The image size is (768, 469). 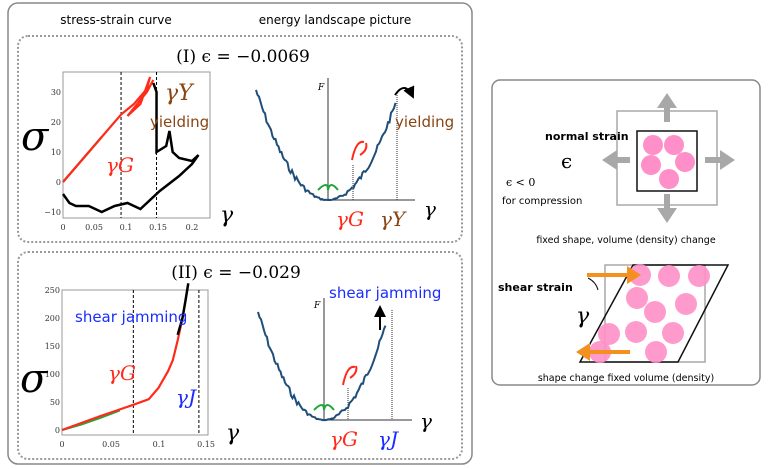 I want to click on y-tick: 100, so click(x=52, y=374).